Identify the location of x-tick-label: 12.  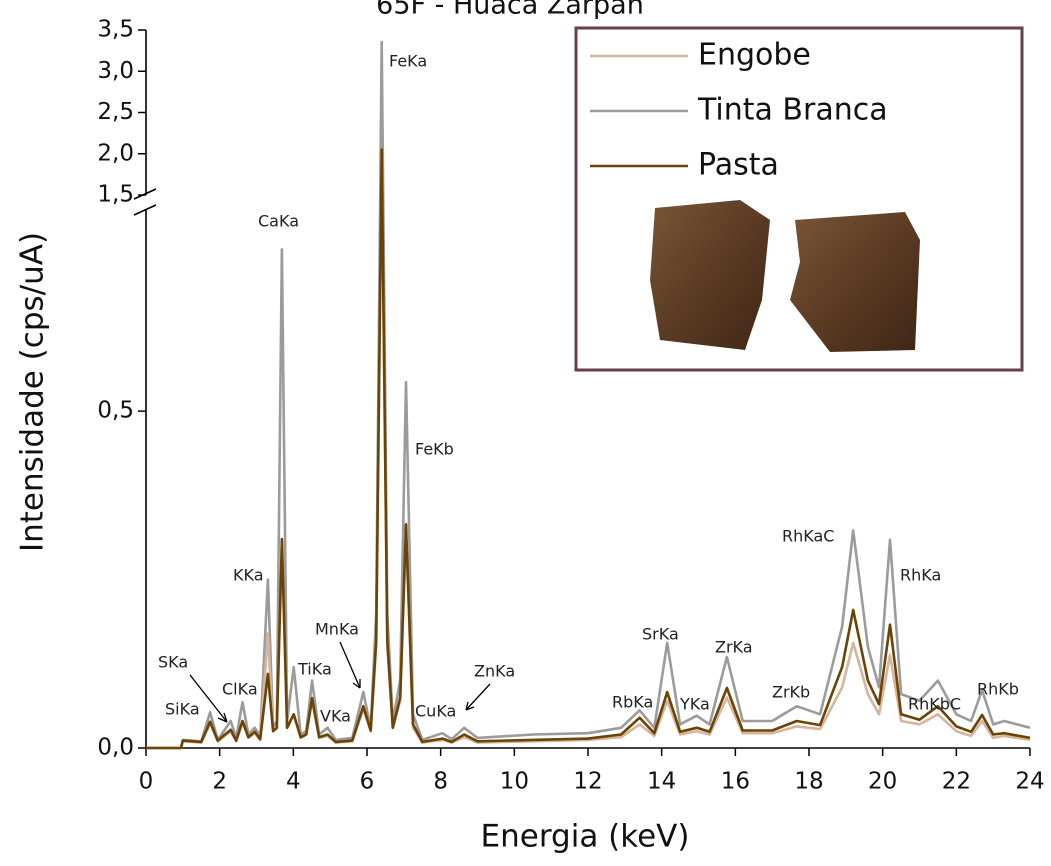
(587, 782).